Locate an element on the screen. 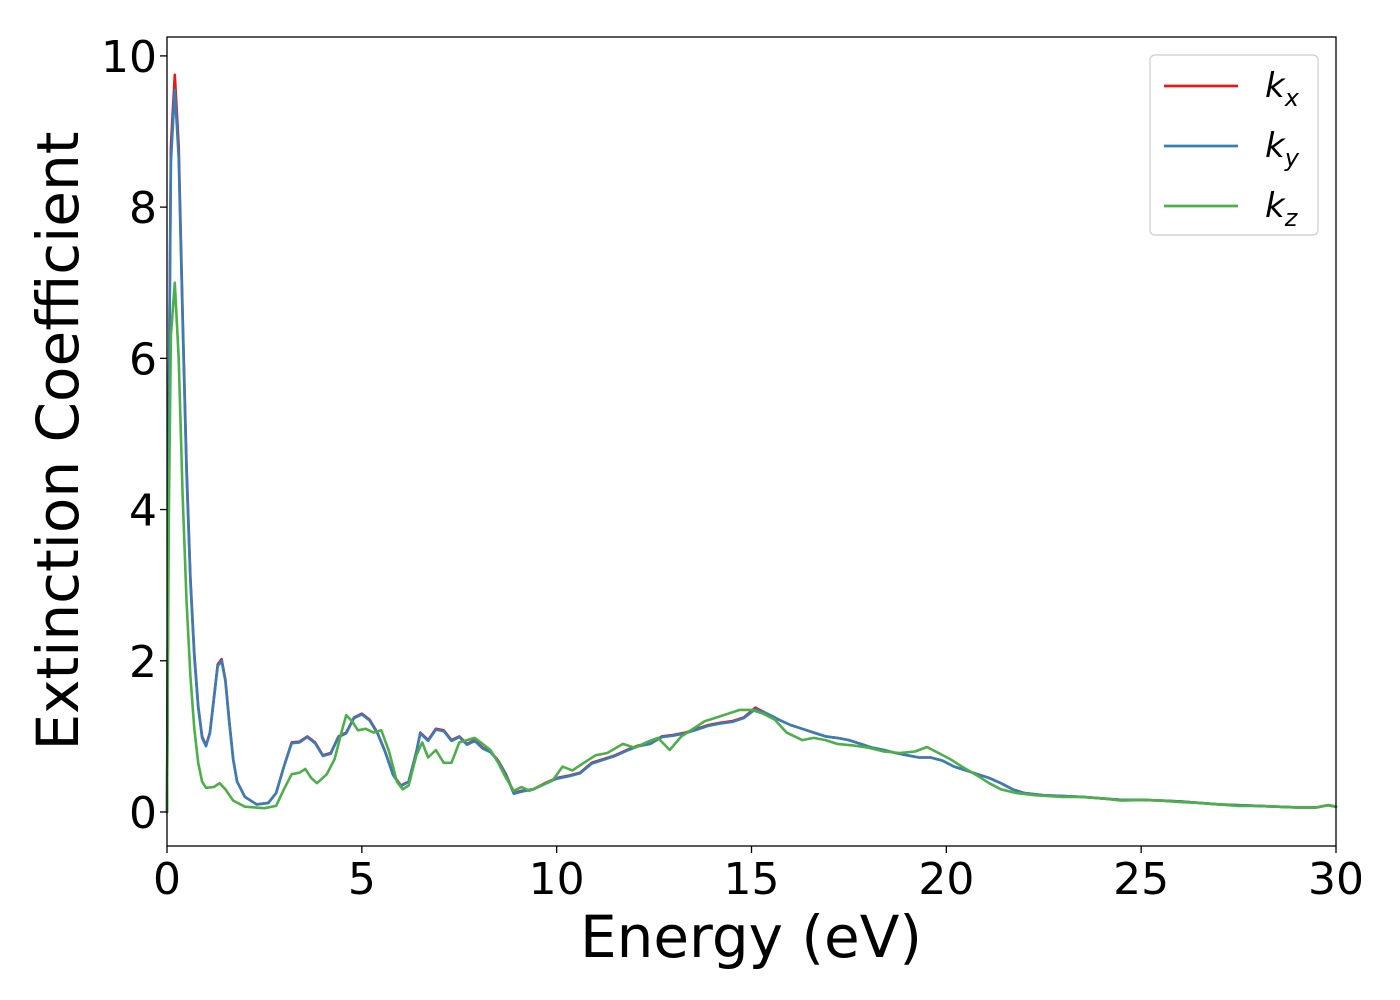  y-axis-title: Extinction Coefficient is located at coordinates (58, 441).